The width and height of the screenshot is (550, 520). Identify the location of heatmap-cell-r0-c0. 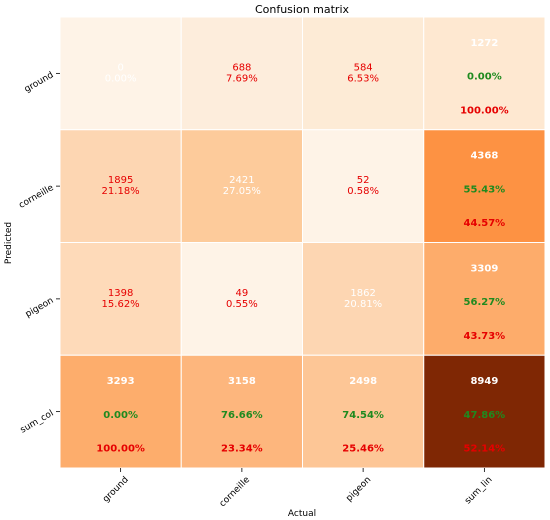
(120, 73).